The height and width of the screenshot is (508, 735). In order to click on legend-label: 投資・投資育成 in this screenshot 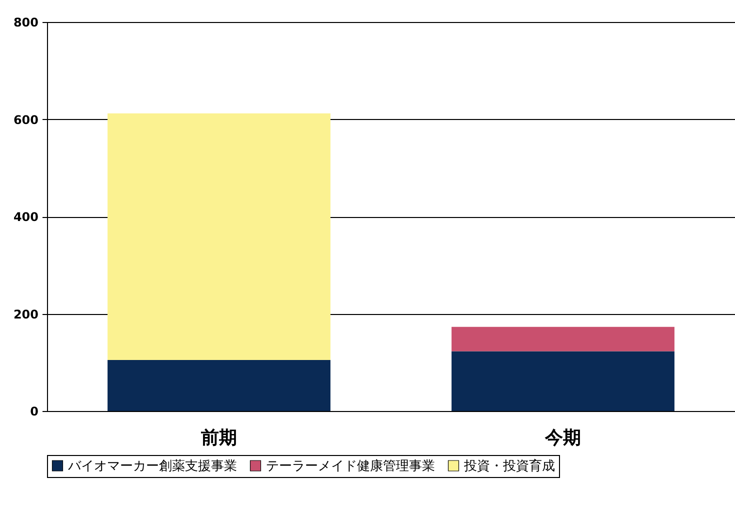, I will do `click(509, 466)`.